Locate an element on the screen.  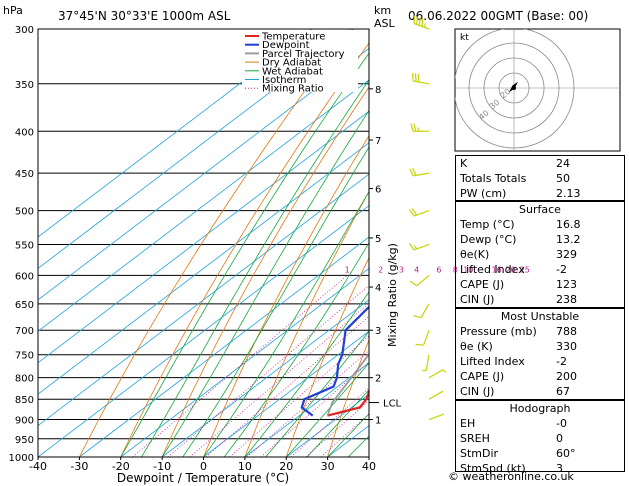
pressure-tick-label: 300 is located at coordinates (24, 30).